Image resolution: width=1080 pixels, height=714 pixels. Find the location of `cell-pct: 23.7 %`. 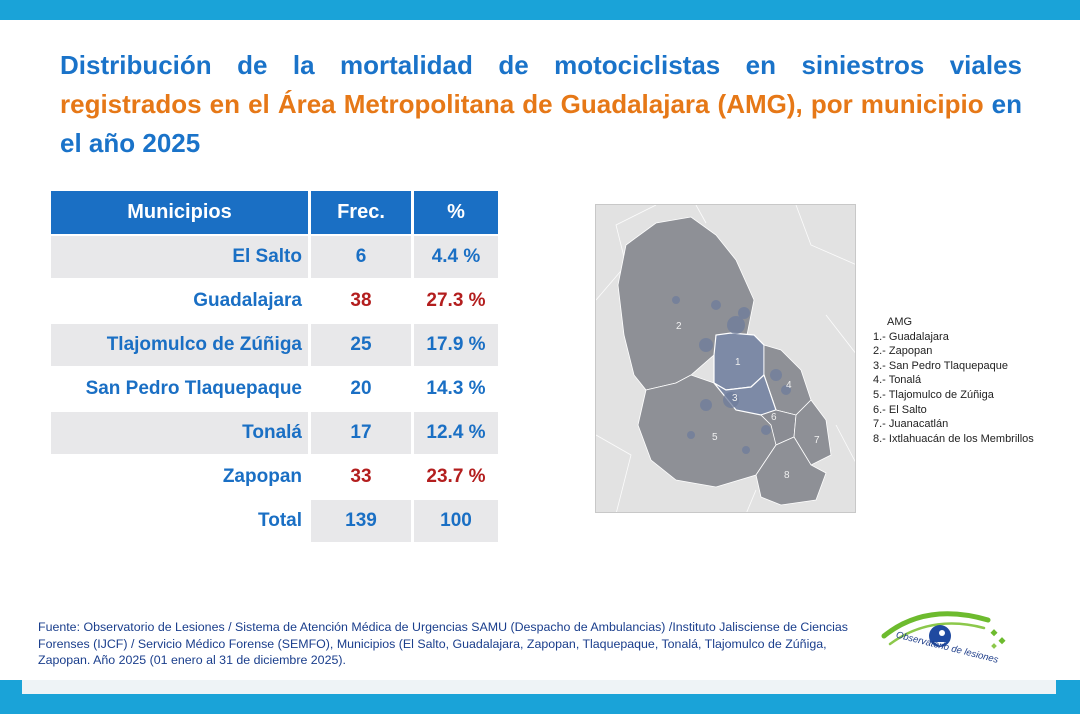

cell-pct: 23.7 % is located at coordinates (454, 476).